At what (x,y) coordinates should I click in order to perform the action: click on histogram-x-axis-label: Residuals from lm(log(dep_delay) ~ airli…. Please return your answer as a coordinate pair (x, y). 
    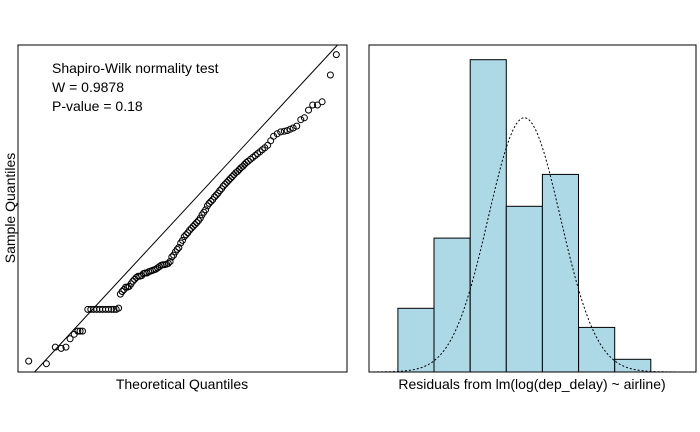
    Looking at the image, I should click on (531, 384).